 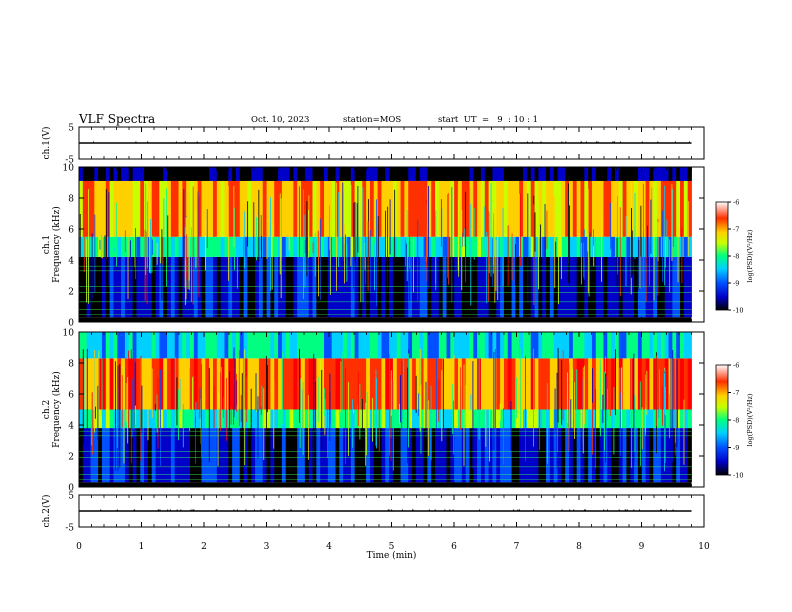 I want to click on chart-title: VLF Spectra, so click(x=117, y=119).